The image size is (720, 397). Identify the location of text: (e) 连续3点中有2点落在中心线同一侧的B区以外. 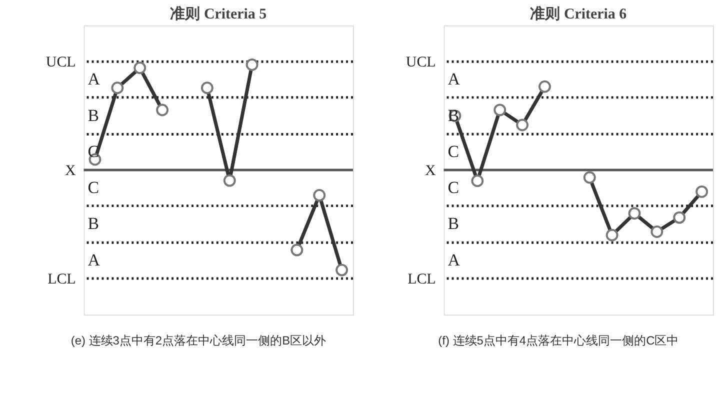
(198, 341).